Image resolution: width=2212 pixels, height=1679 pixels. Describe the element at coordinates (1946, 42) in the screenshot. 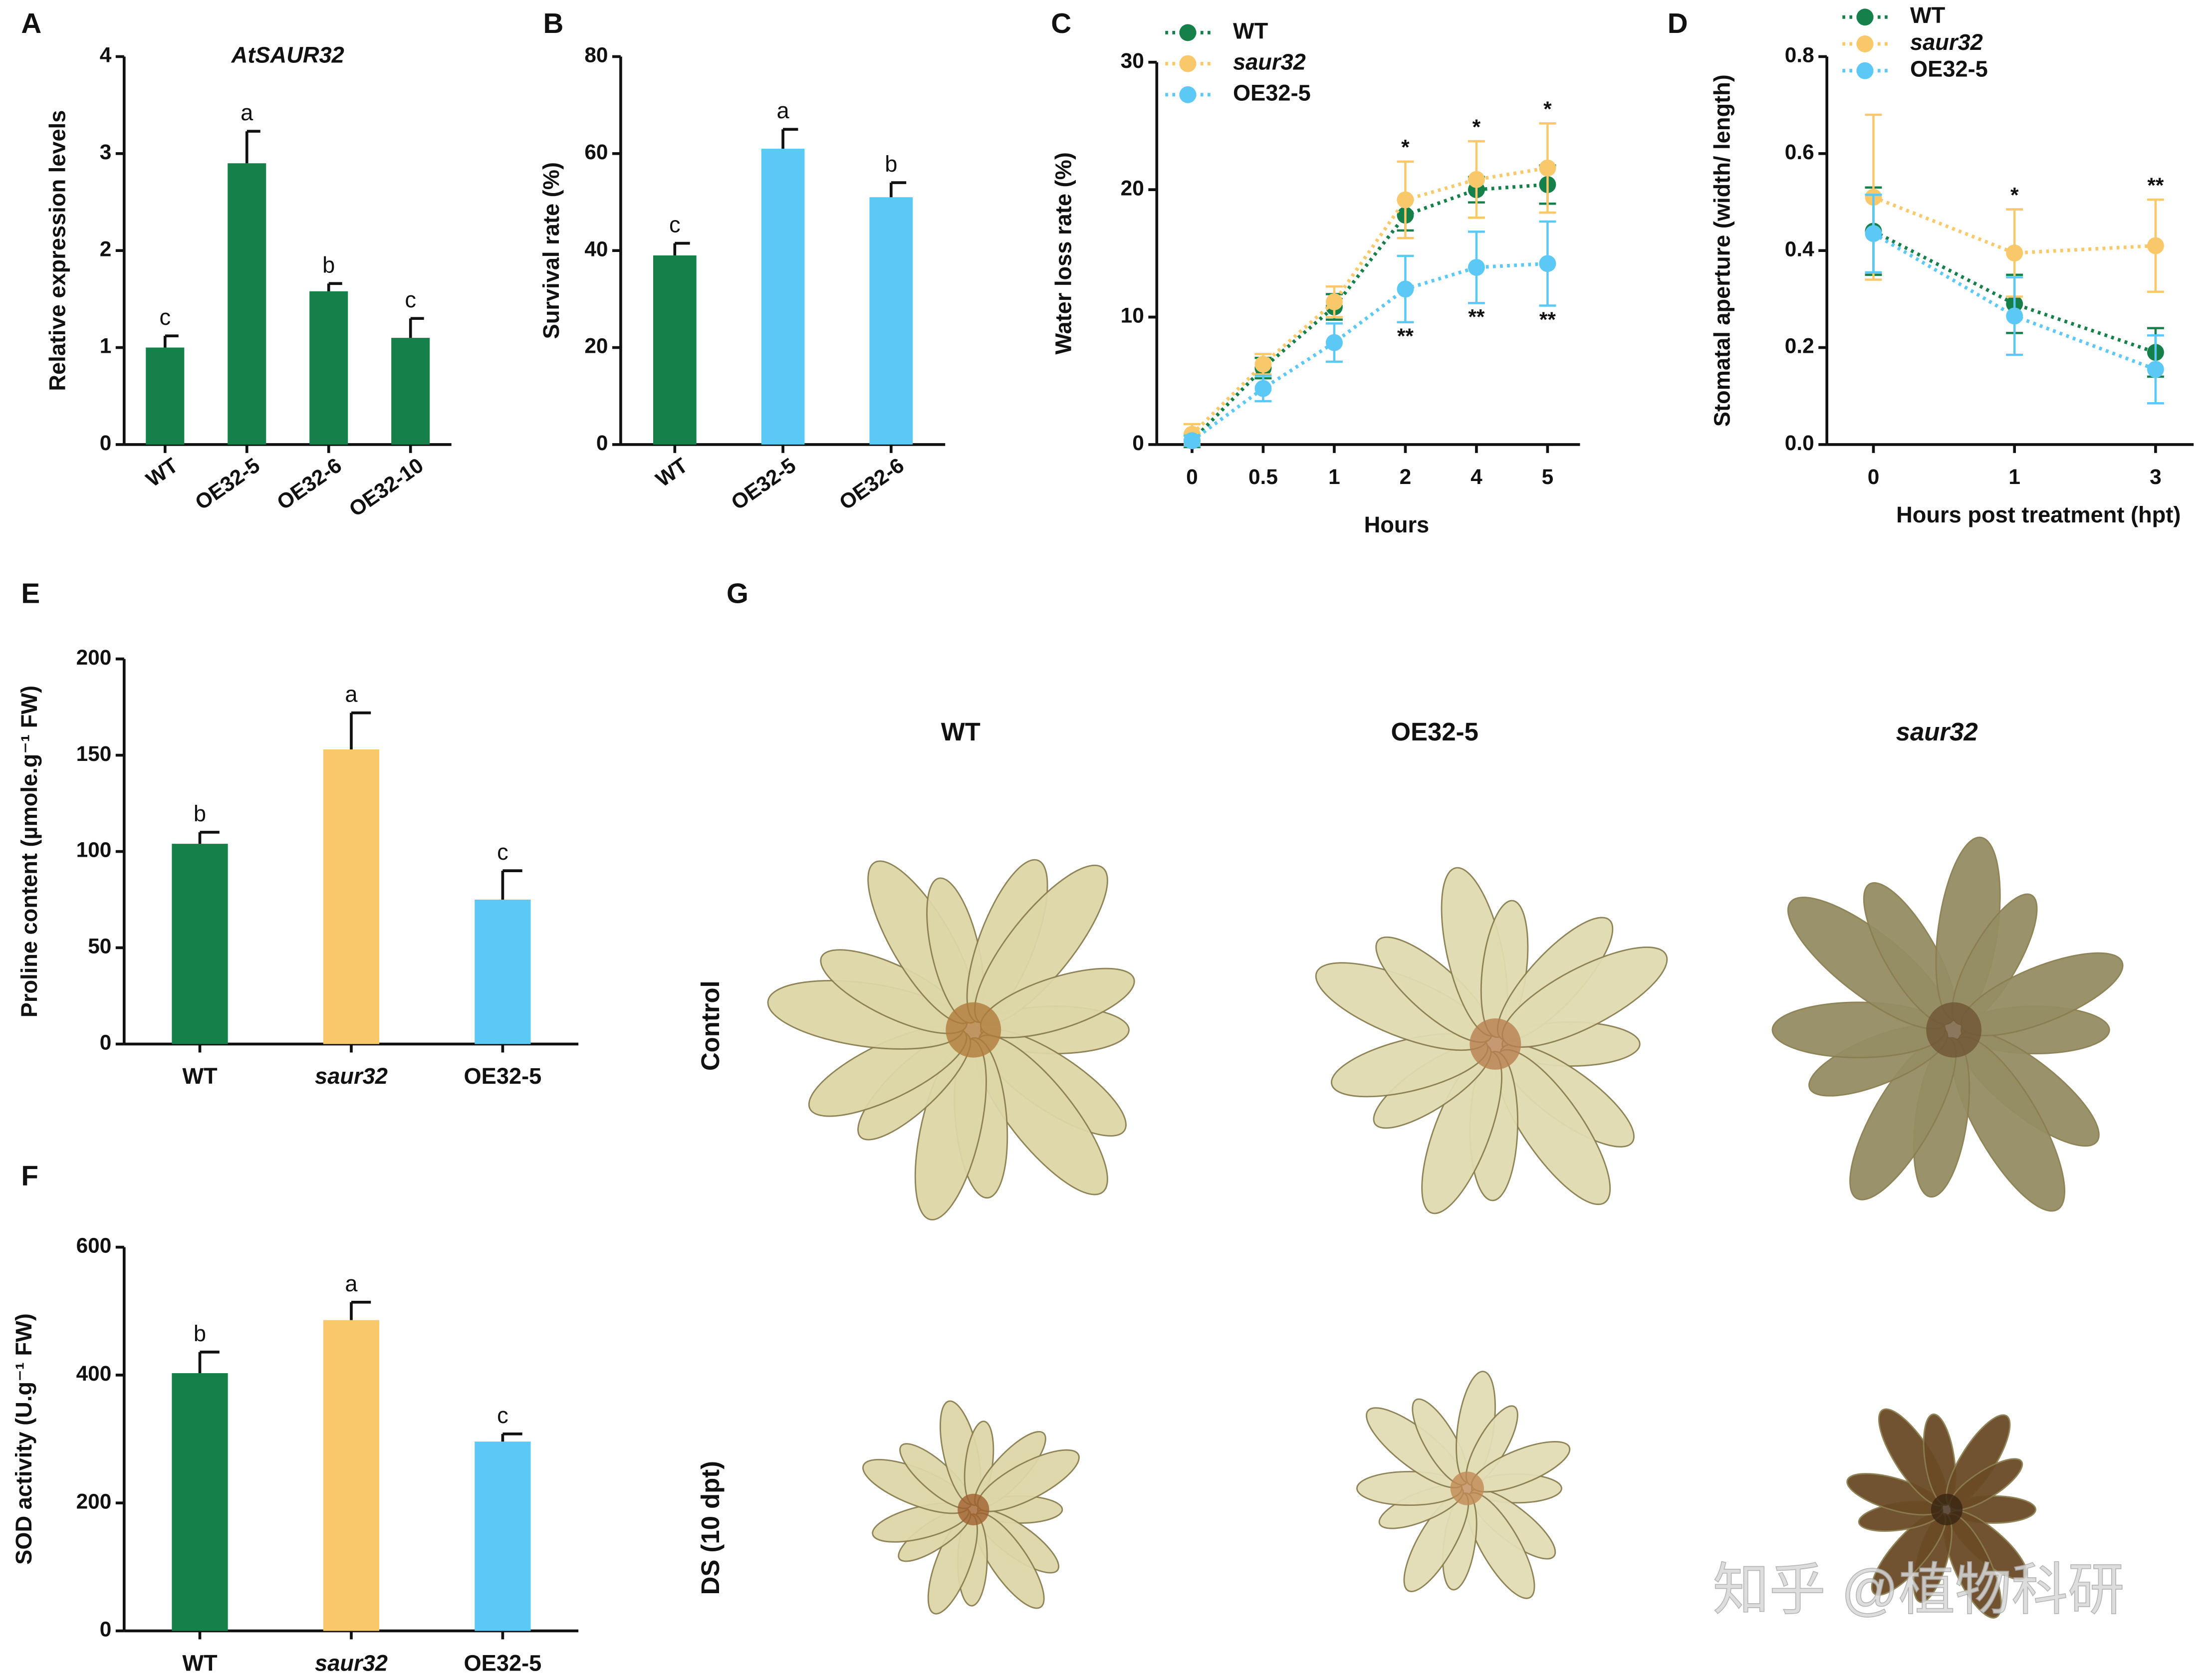

I see `legend-label: saur32` at that location.